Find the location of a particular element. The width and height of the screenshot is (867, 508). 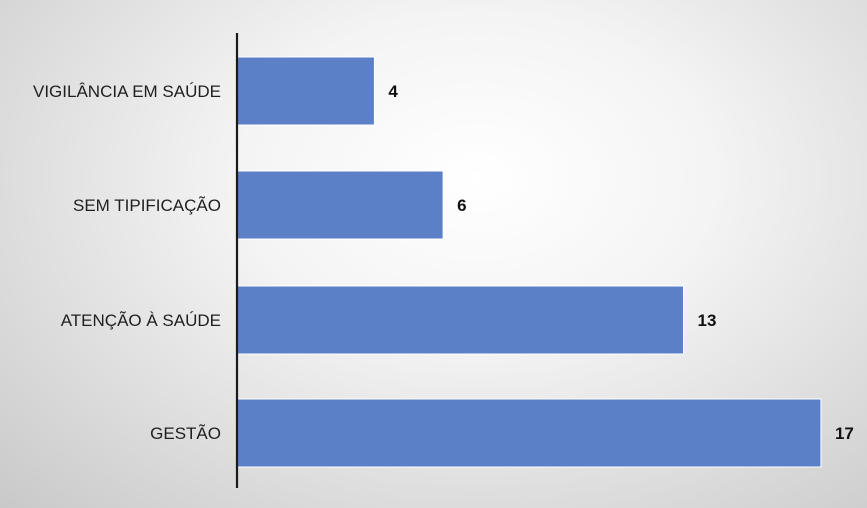

value-label-4: 17 is located at coordinates (844, 433).